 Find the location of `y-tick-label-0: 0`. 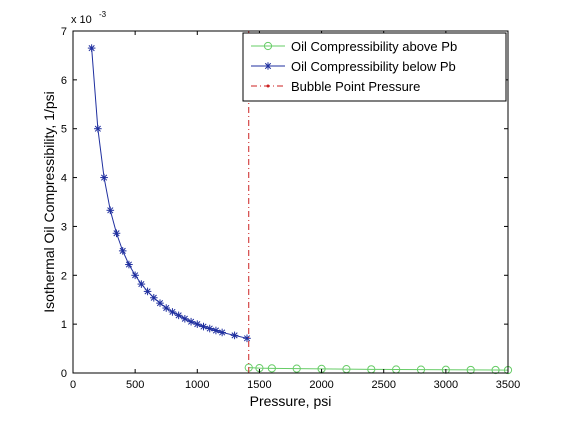

y-tick-label-0: 0 is located at coordinates (64, 374).